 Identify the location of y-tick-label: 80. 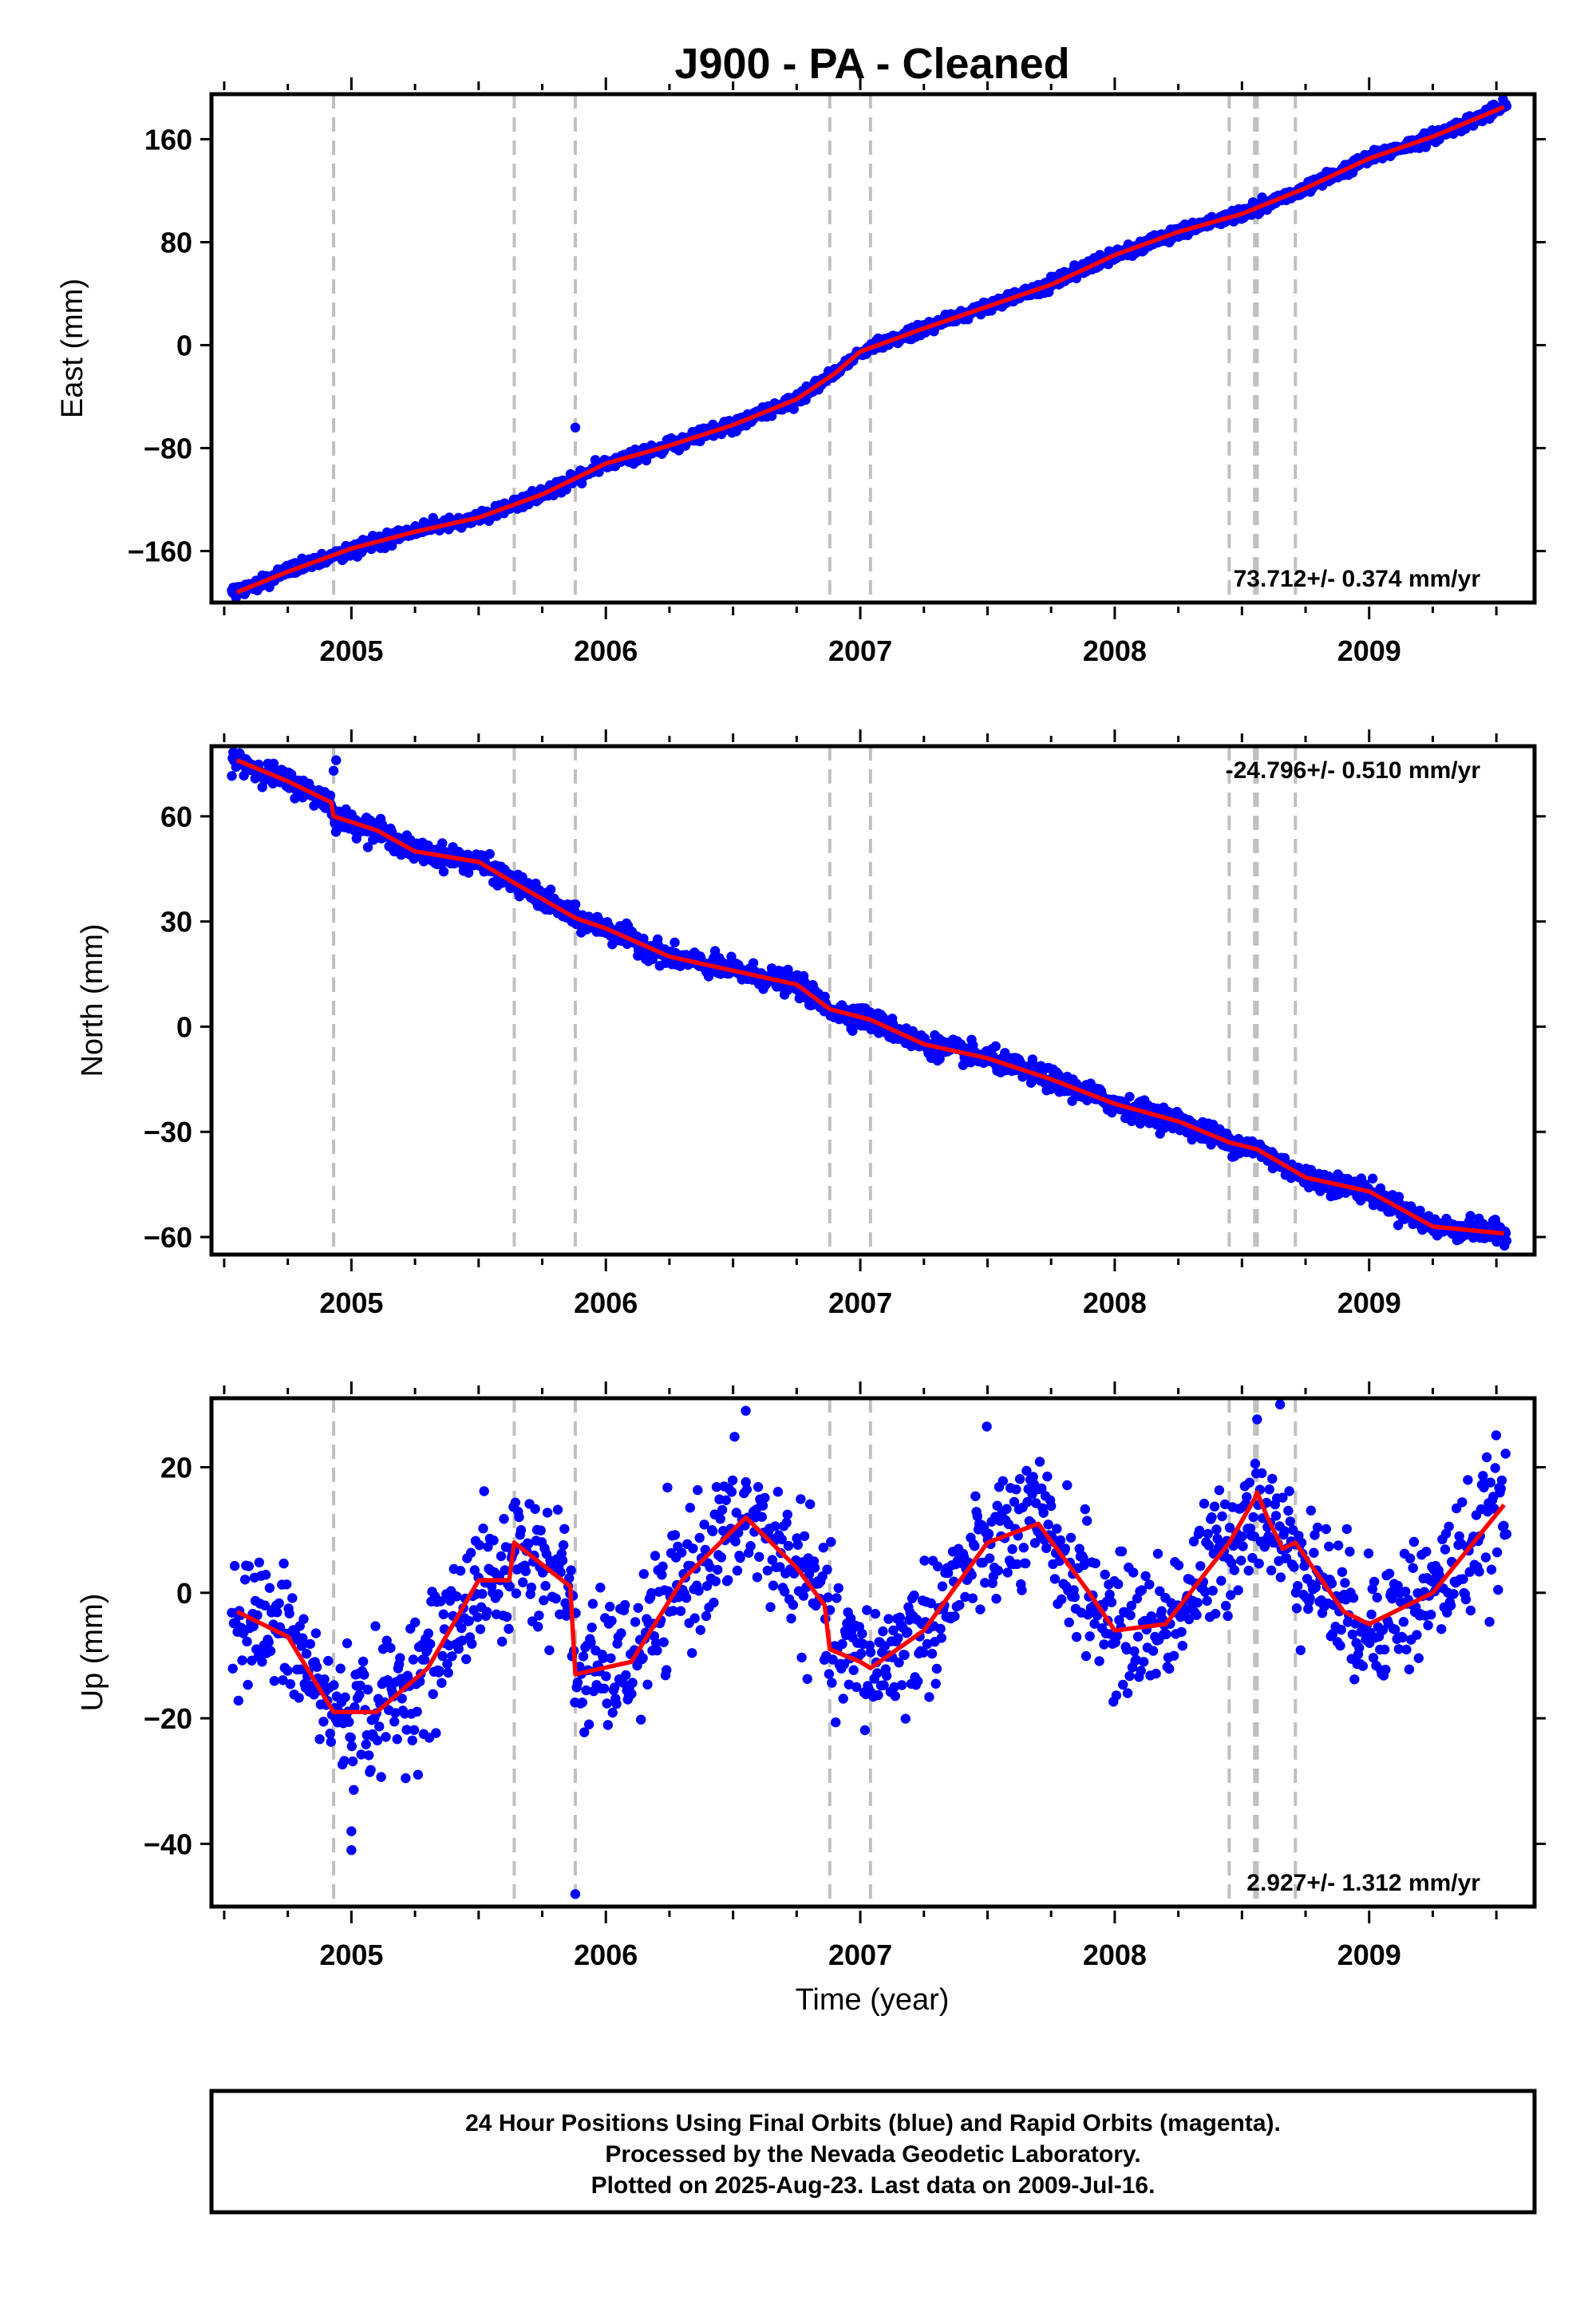
(176, 242).